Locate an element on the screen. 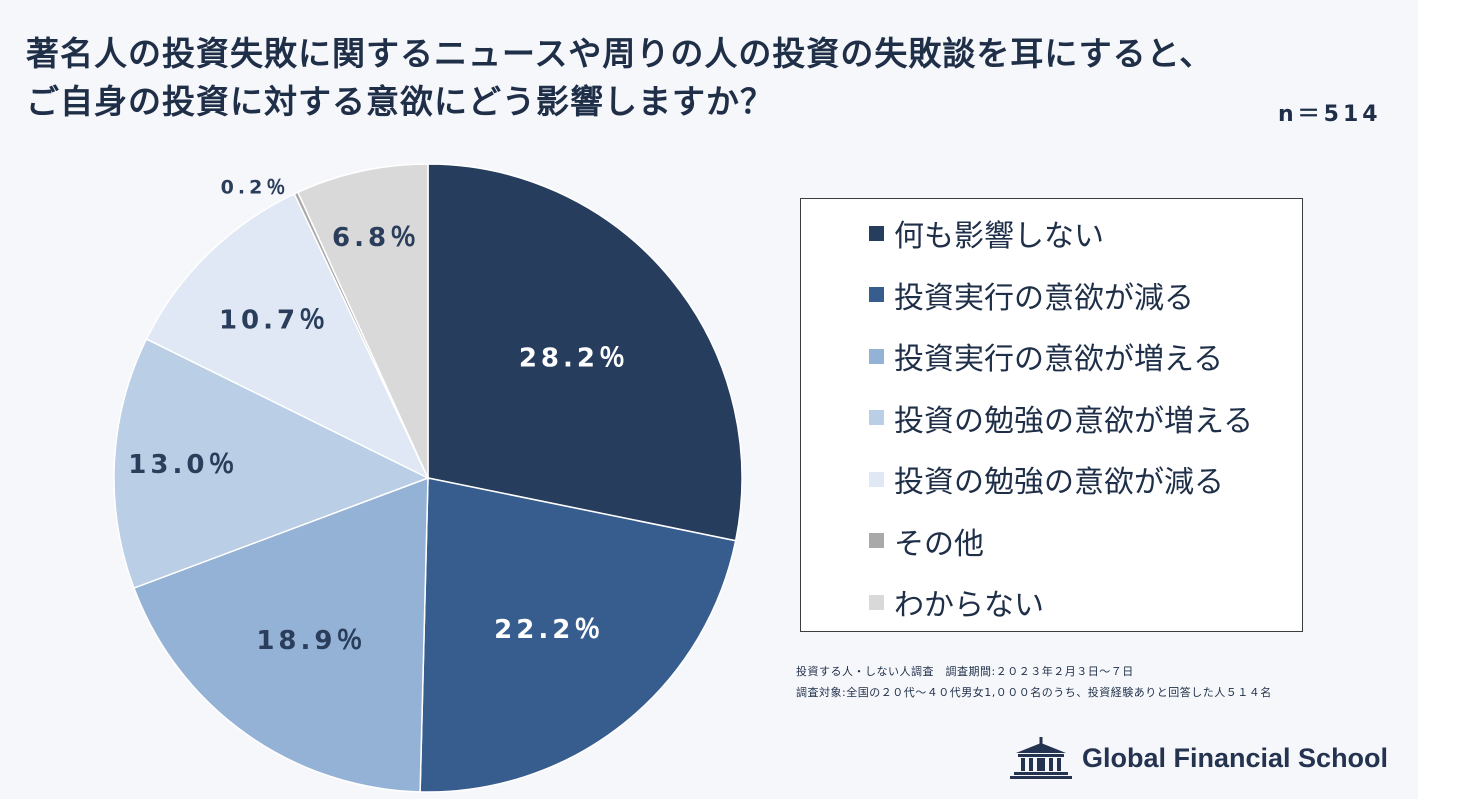  legend-item-4: 投資の勉強の意欲が増える is located at coordinates (1061, 418).